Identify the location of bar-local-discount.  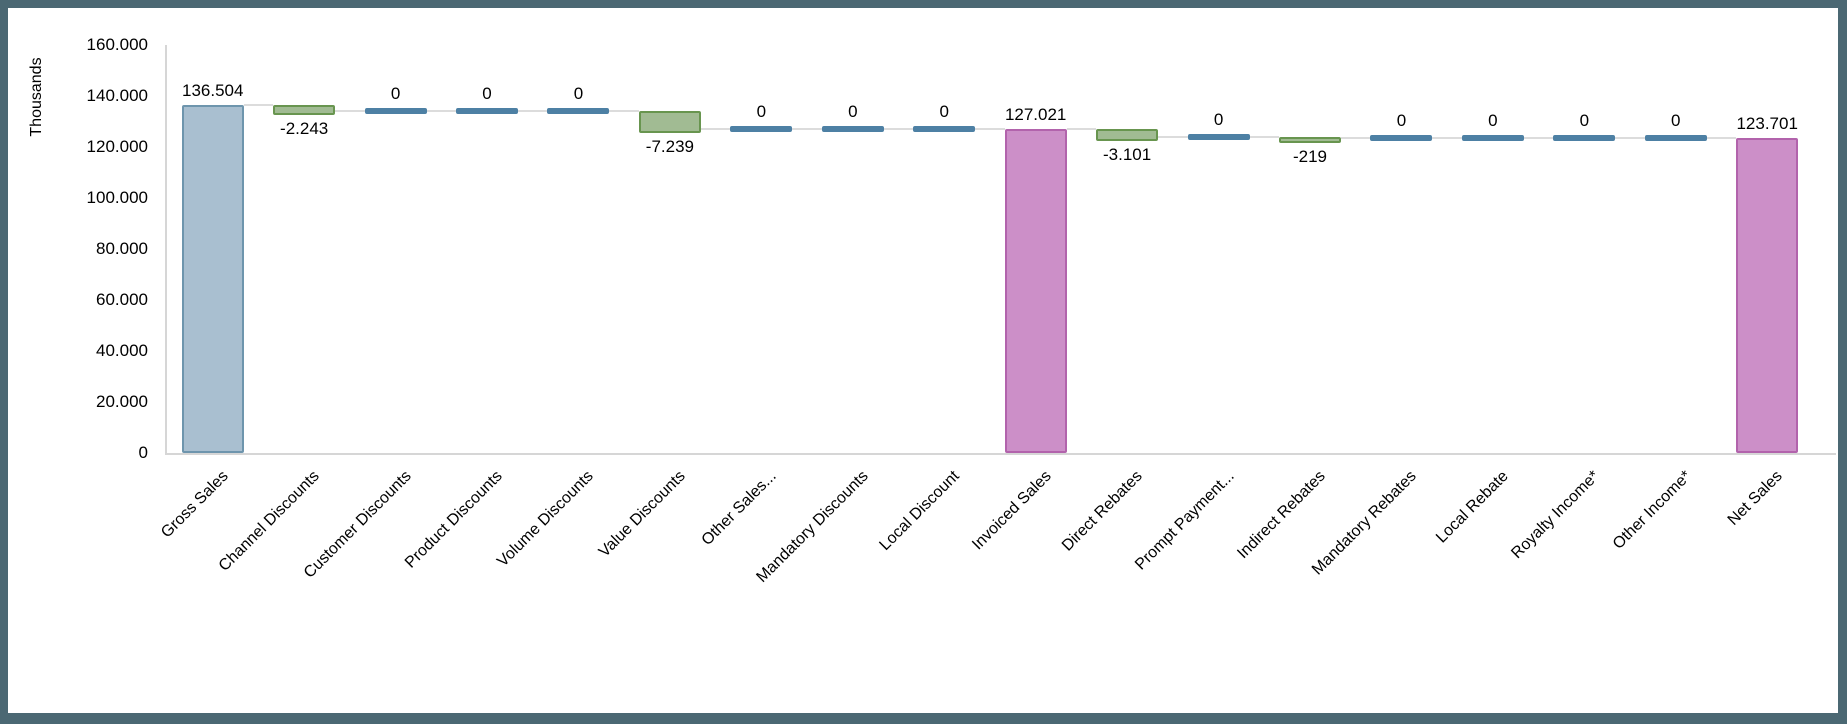
(944, 129).